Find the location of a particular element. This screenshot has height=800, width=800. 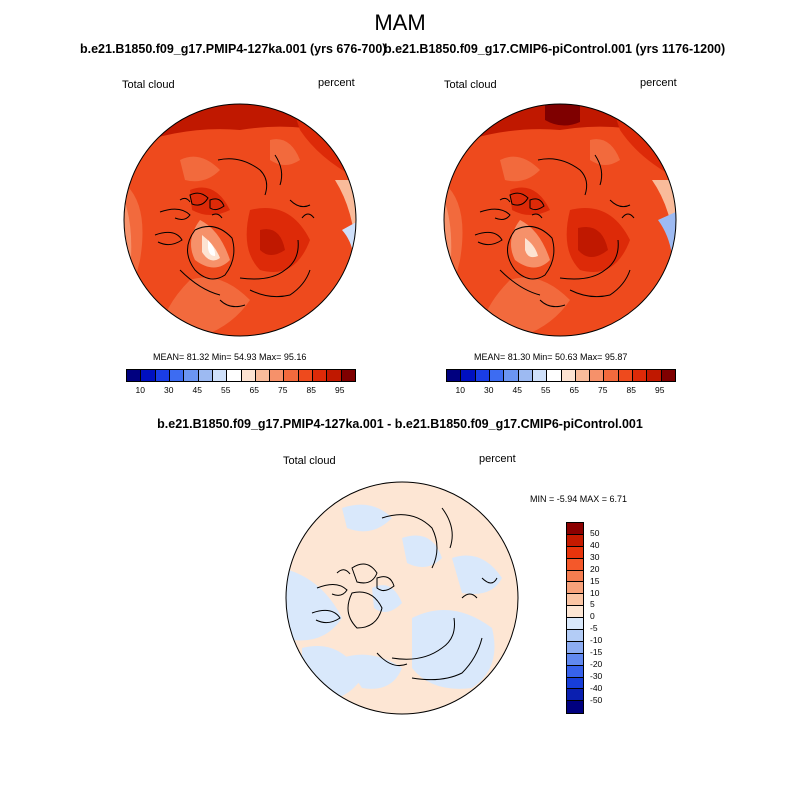

panel-2-variable-label: Total cloud is located at coordinates (470, 85).